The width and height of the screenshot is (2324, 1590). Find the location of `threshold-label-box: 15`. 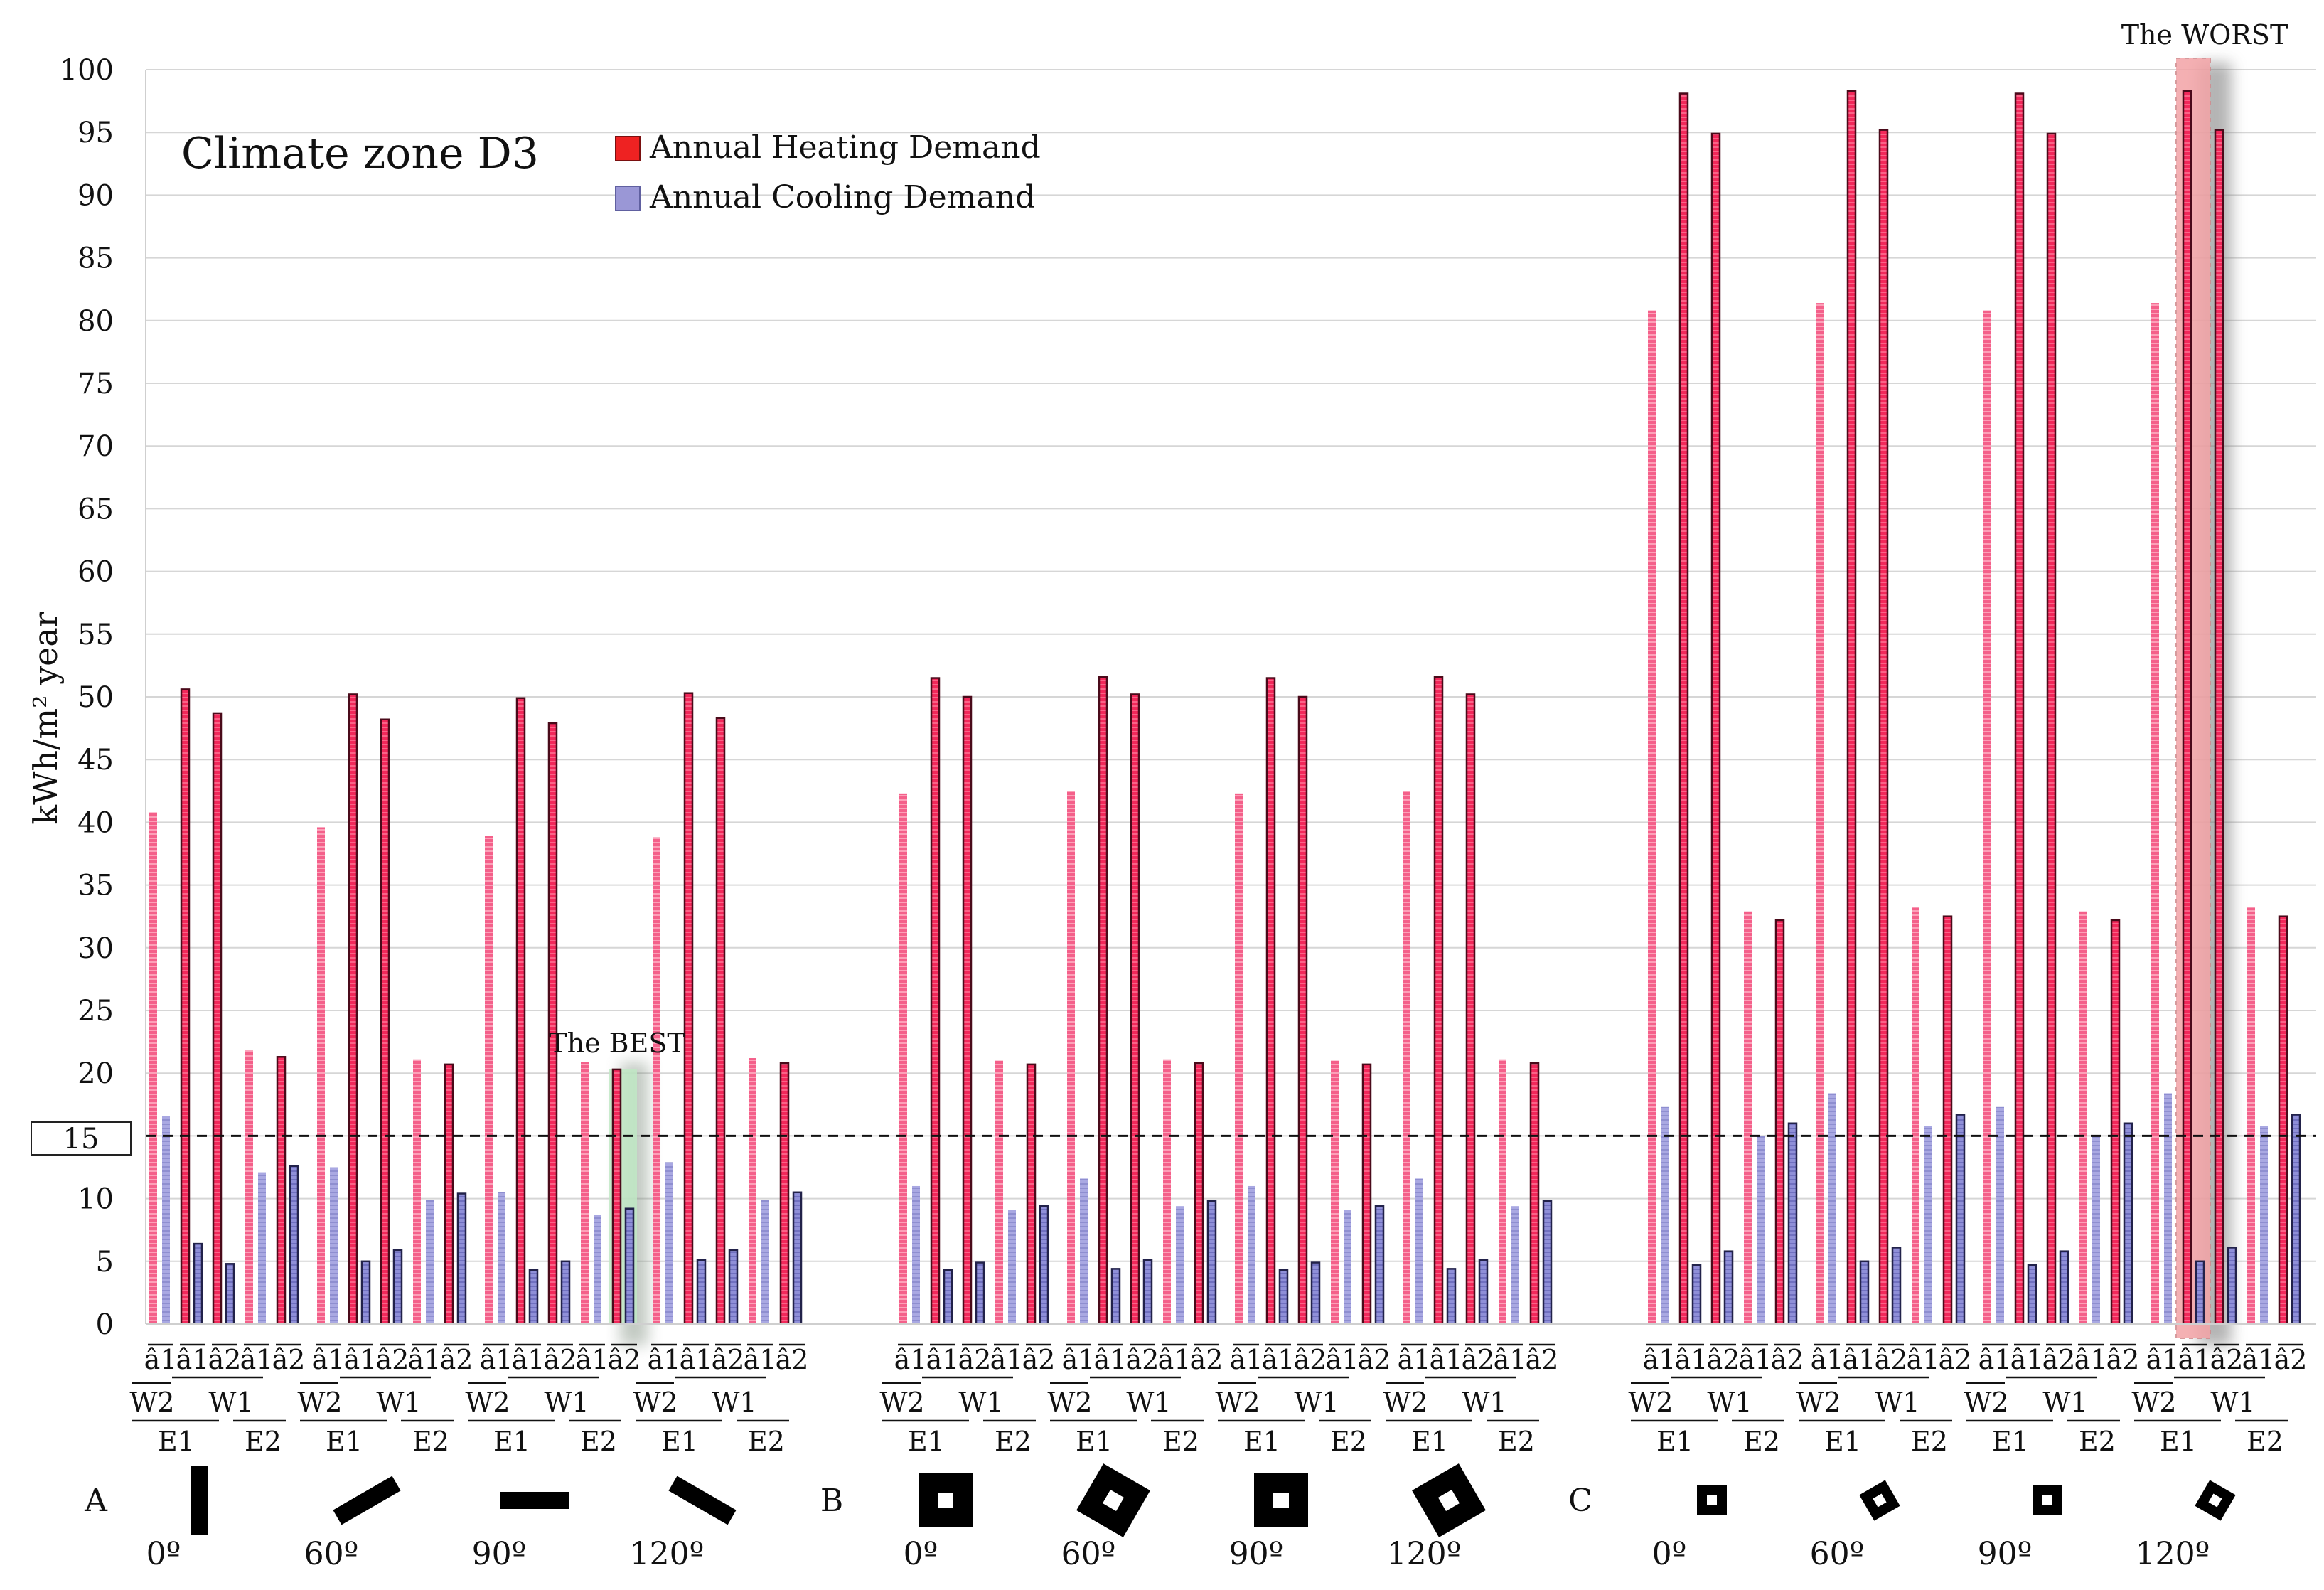

threshold-label-box: 15 is located at coordinates (81, 1138).